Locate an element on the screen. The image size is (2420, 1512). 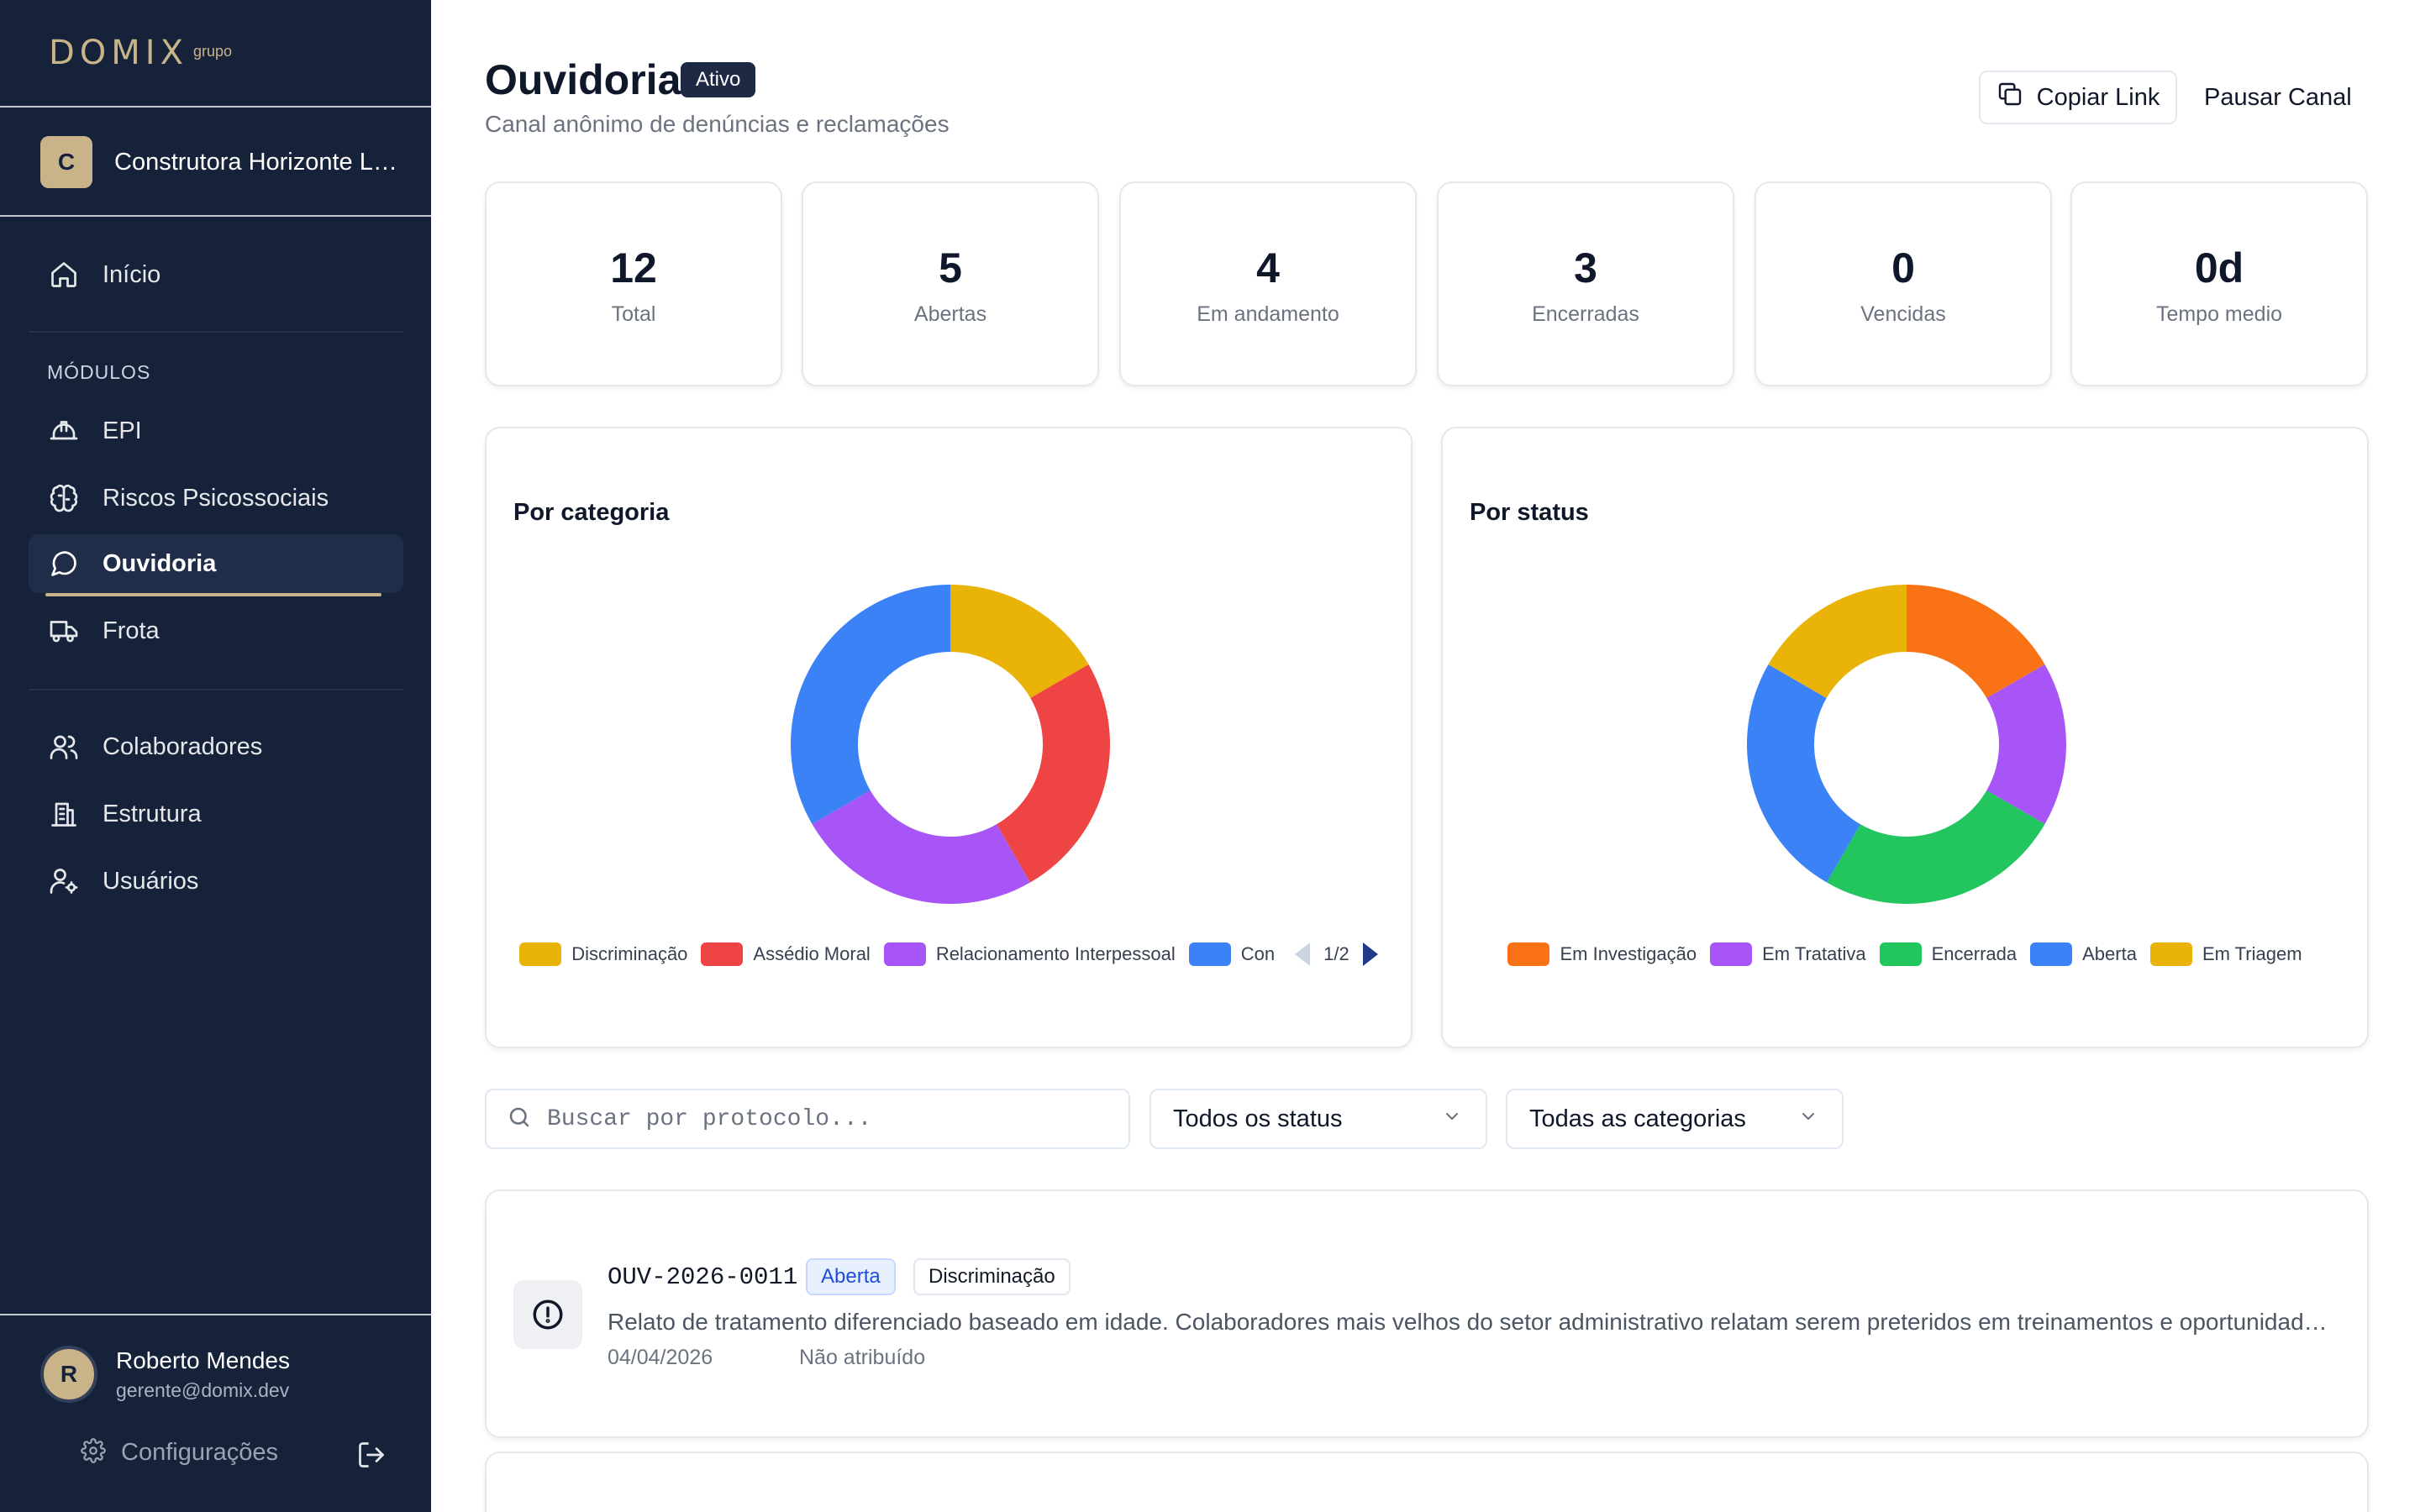
copy-link-button: Copiar Link is located at coordinates (2078, 97).